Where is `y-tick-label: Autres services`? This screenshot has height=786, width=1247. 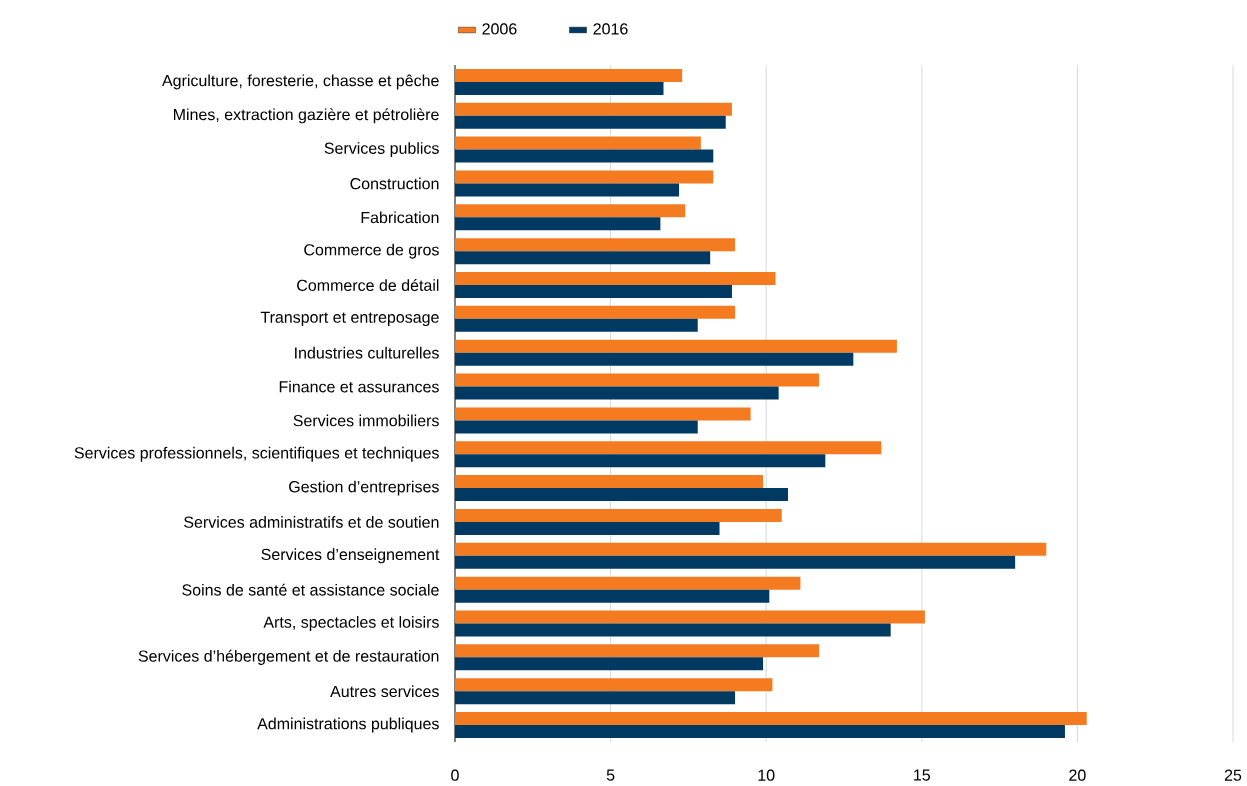
y-tick-label: Autres services is located at coordinates (384, 691).